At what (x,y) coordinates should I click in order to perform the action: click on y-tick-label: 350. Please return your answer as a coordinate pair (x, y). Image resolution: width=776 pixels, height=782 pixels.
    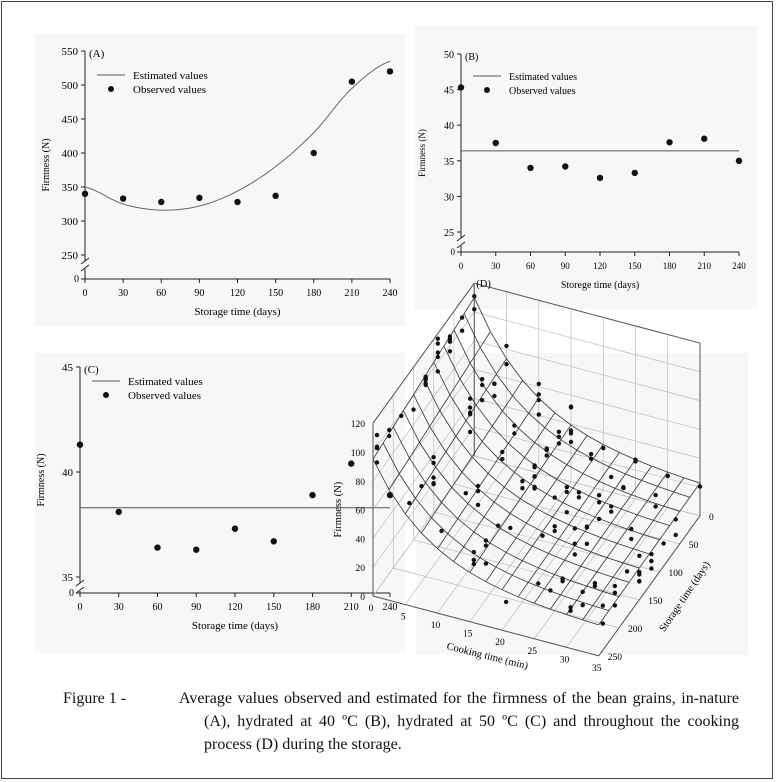
    Looking at the image, I should click on (70, 188).